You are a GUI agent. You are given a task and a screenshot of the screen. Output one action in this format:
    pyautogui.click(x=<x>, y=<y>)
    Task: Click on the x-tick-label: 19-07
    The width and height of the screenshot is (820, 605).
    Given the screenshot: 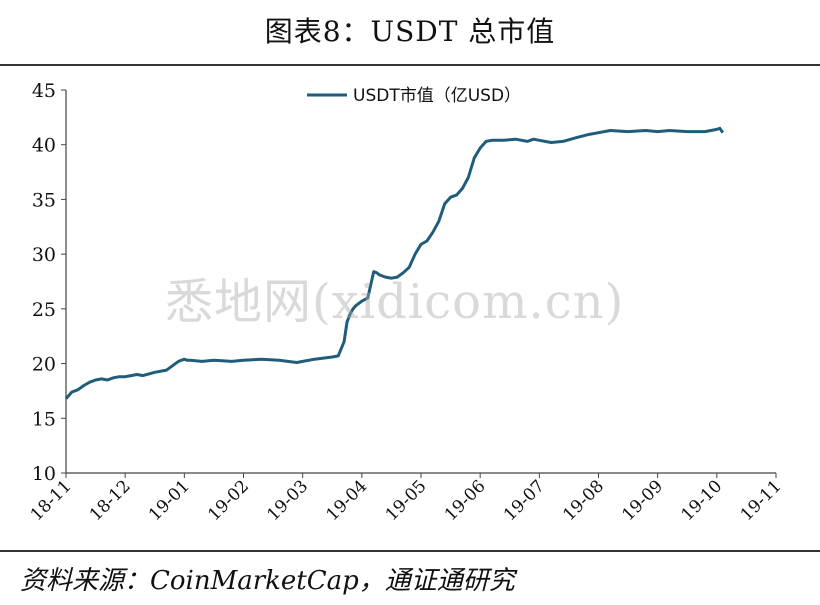 What is the action you would take?
    pyautogui.click(x=524, y=500)
    